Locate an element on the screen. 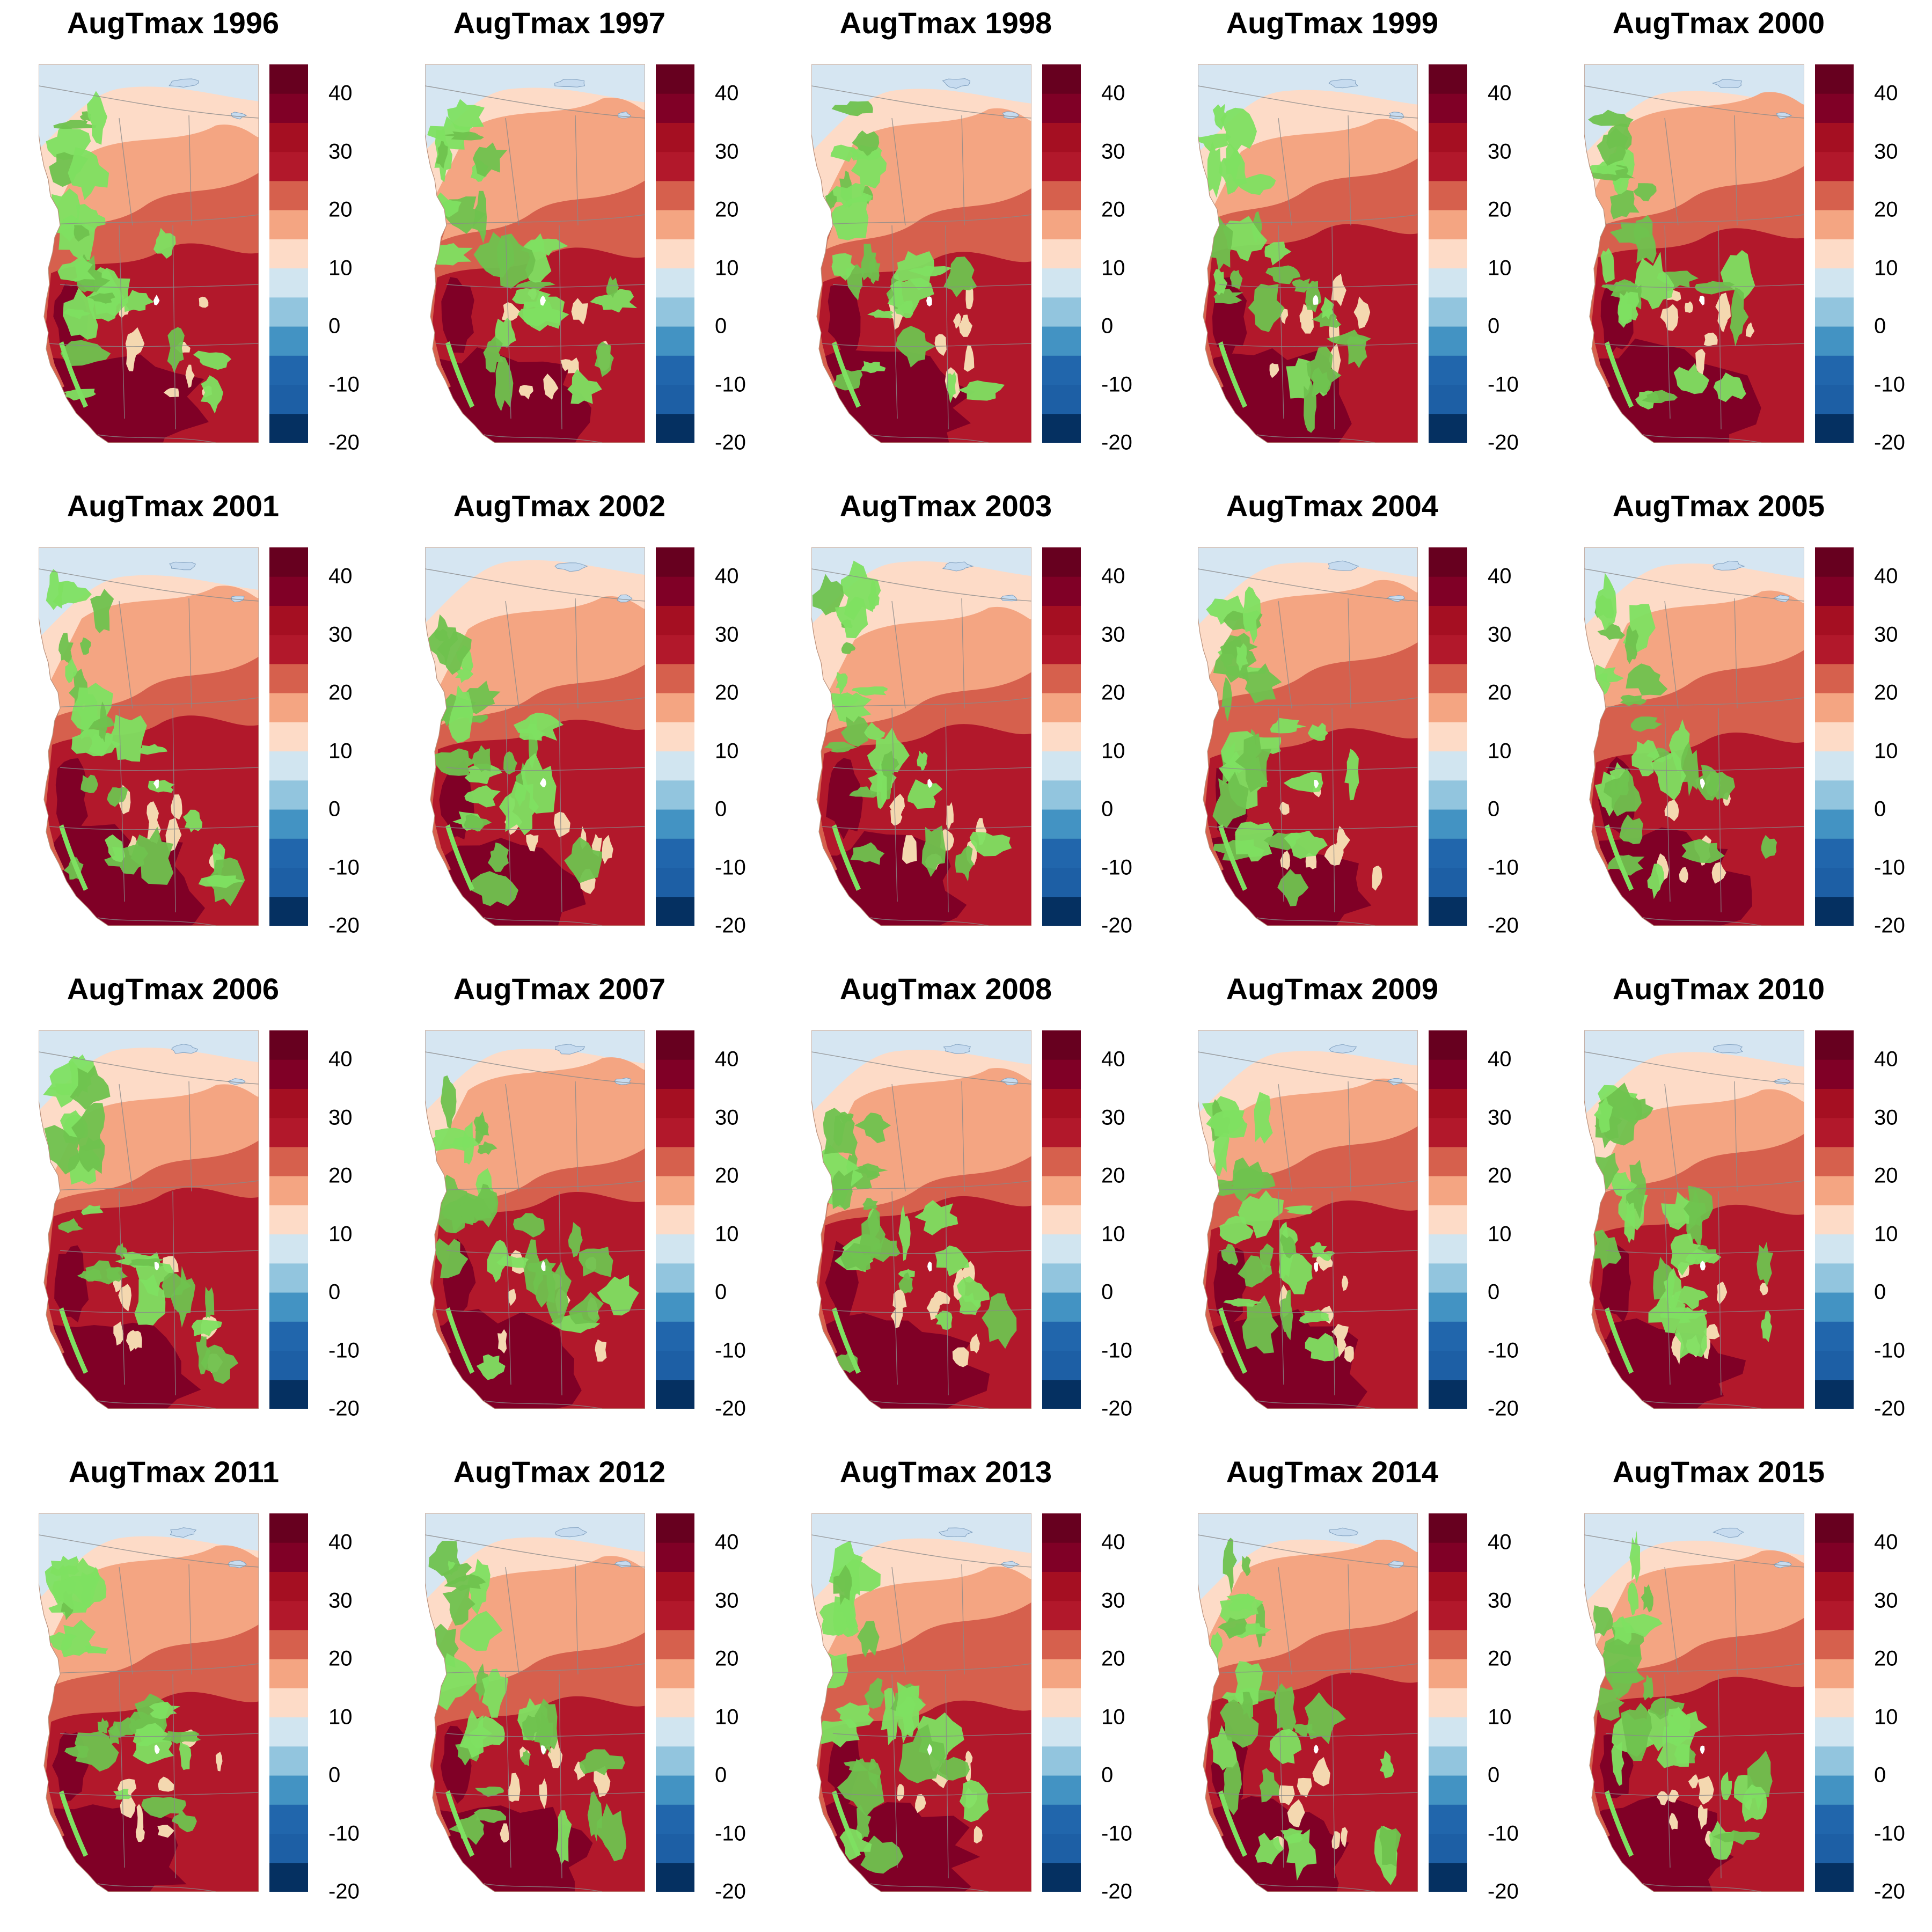  latitude-60-line is located at coordinates (535, 585).